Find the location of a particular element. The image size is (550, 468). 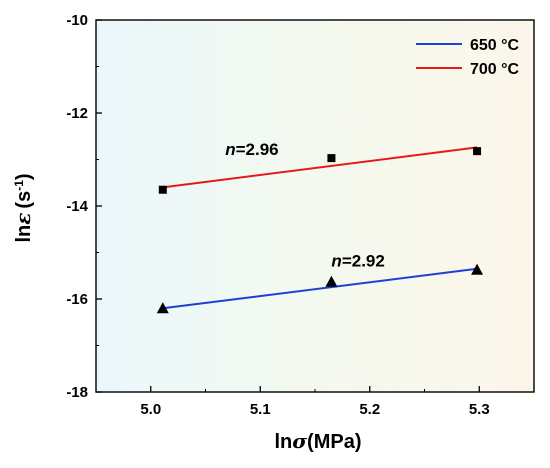

legend-label-700: 700 °C is located at coordinates (495, 69).